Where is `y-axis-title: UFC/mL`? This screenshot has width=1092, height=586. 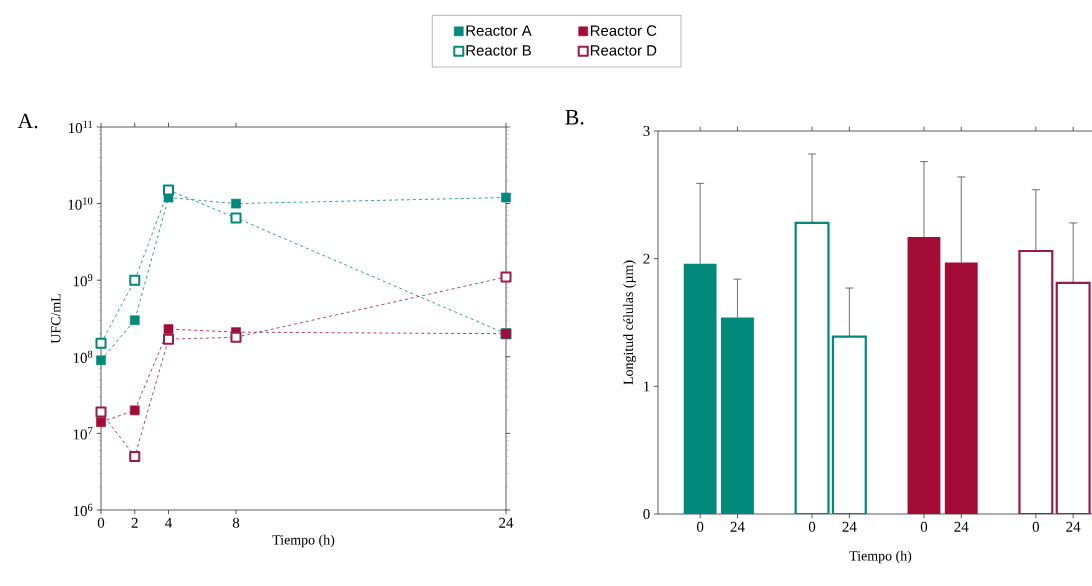
y-axis-title: UFC/mL is located at coordinates (56, 319).